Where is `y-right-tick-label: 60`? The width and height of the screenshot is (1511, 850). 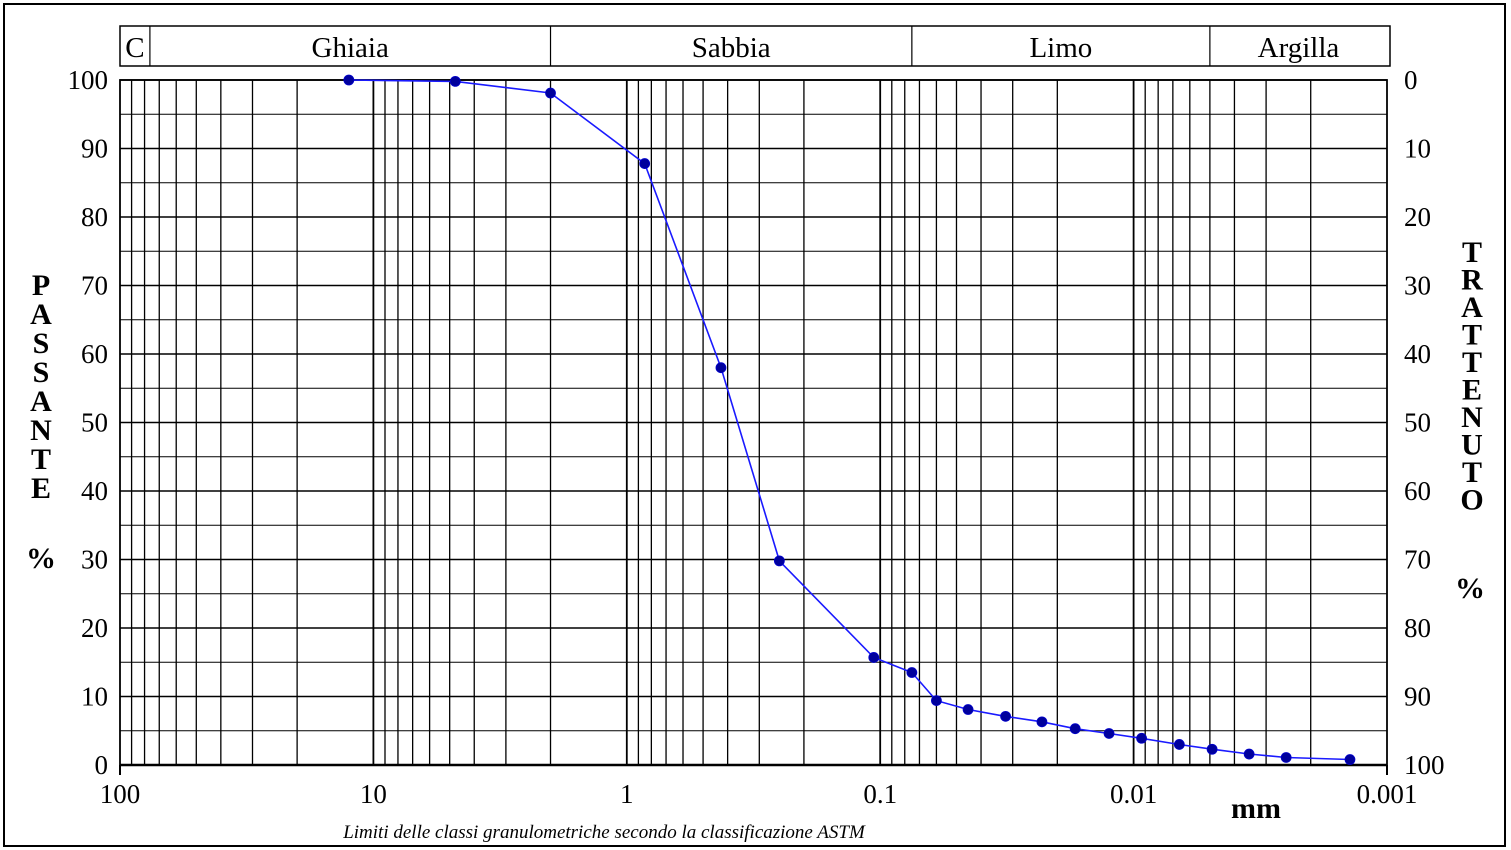
y-right-tick-label: 60 is located at coordinates (1417, 491).